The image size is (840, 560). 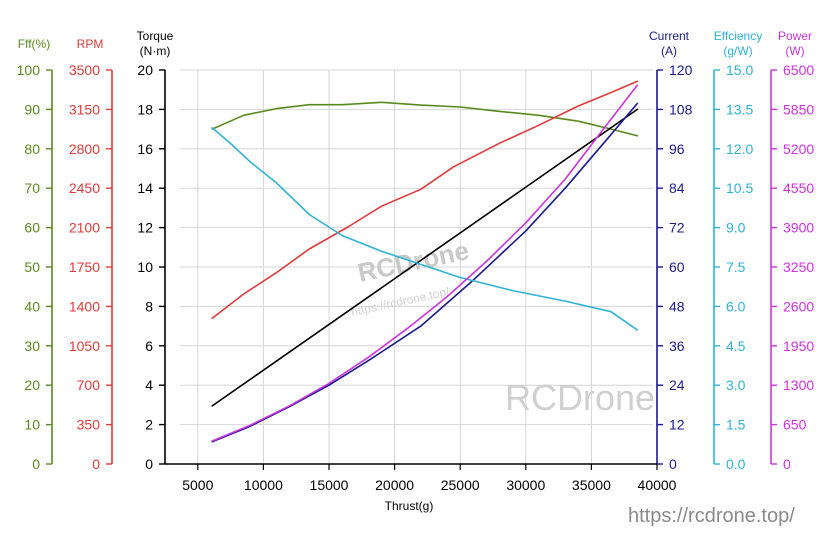 What do you see at coordinates (798, 109) in the screenshot?
I see `tick-label-power: 5850` at bounding box center [798, 109].